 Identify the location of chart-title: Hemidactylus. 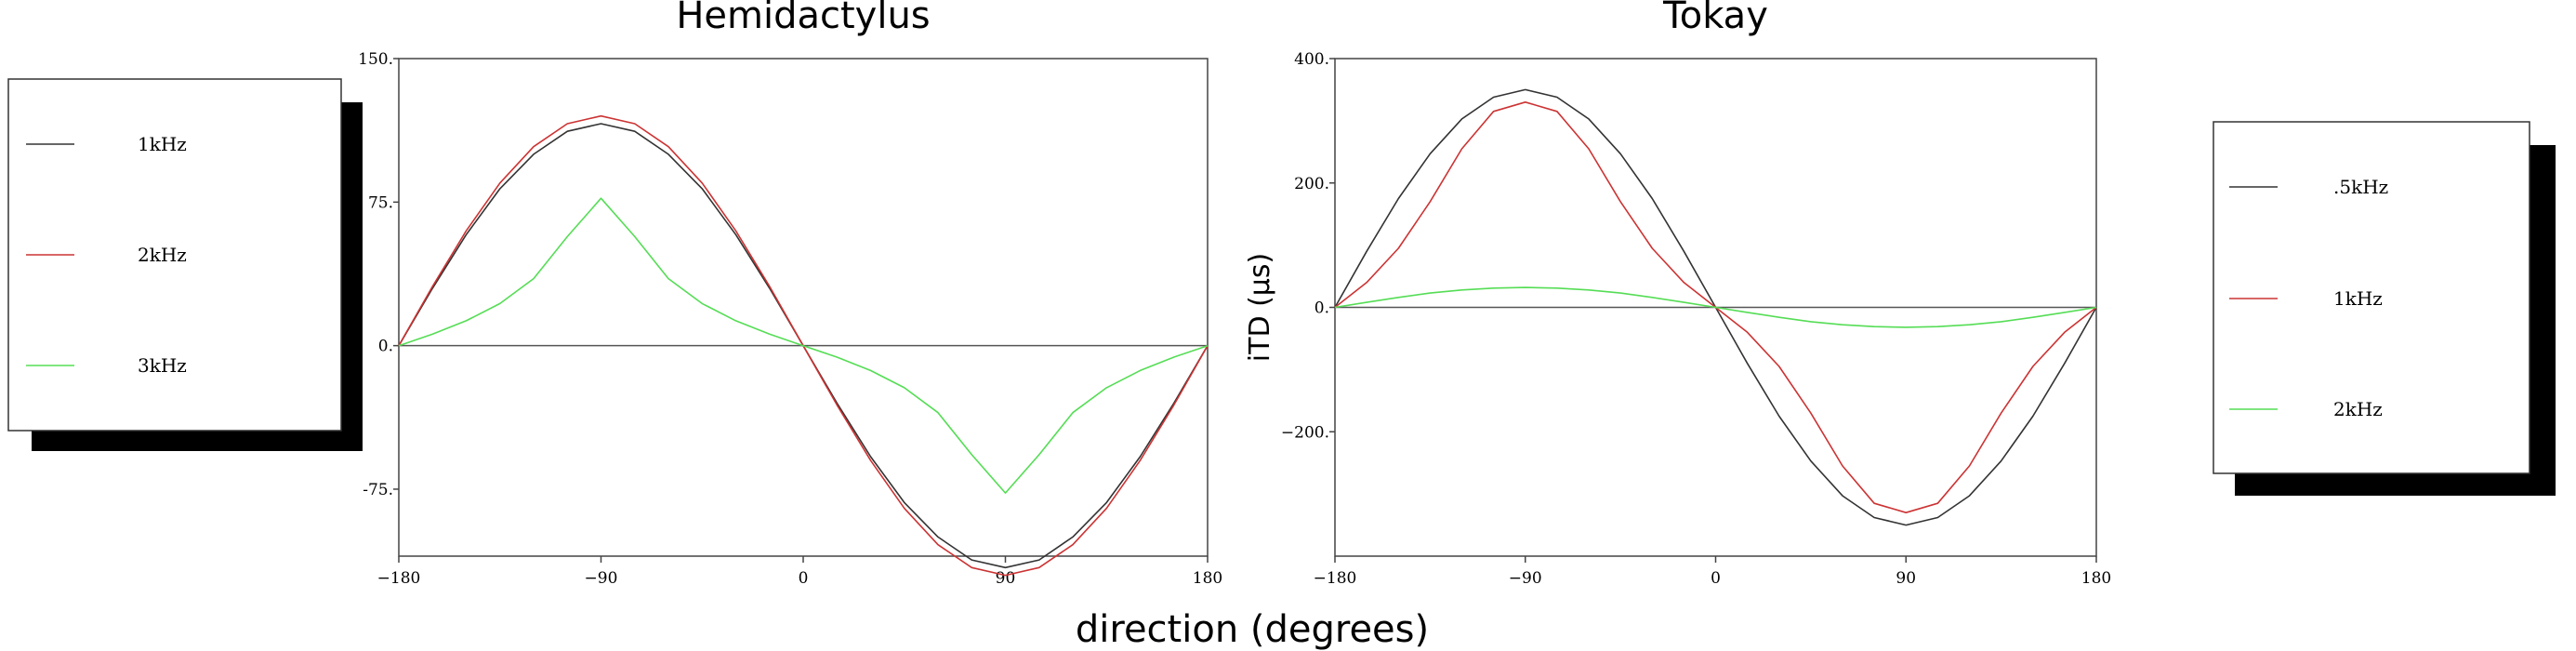
(803, 18).